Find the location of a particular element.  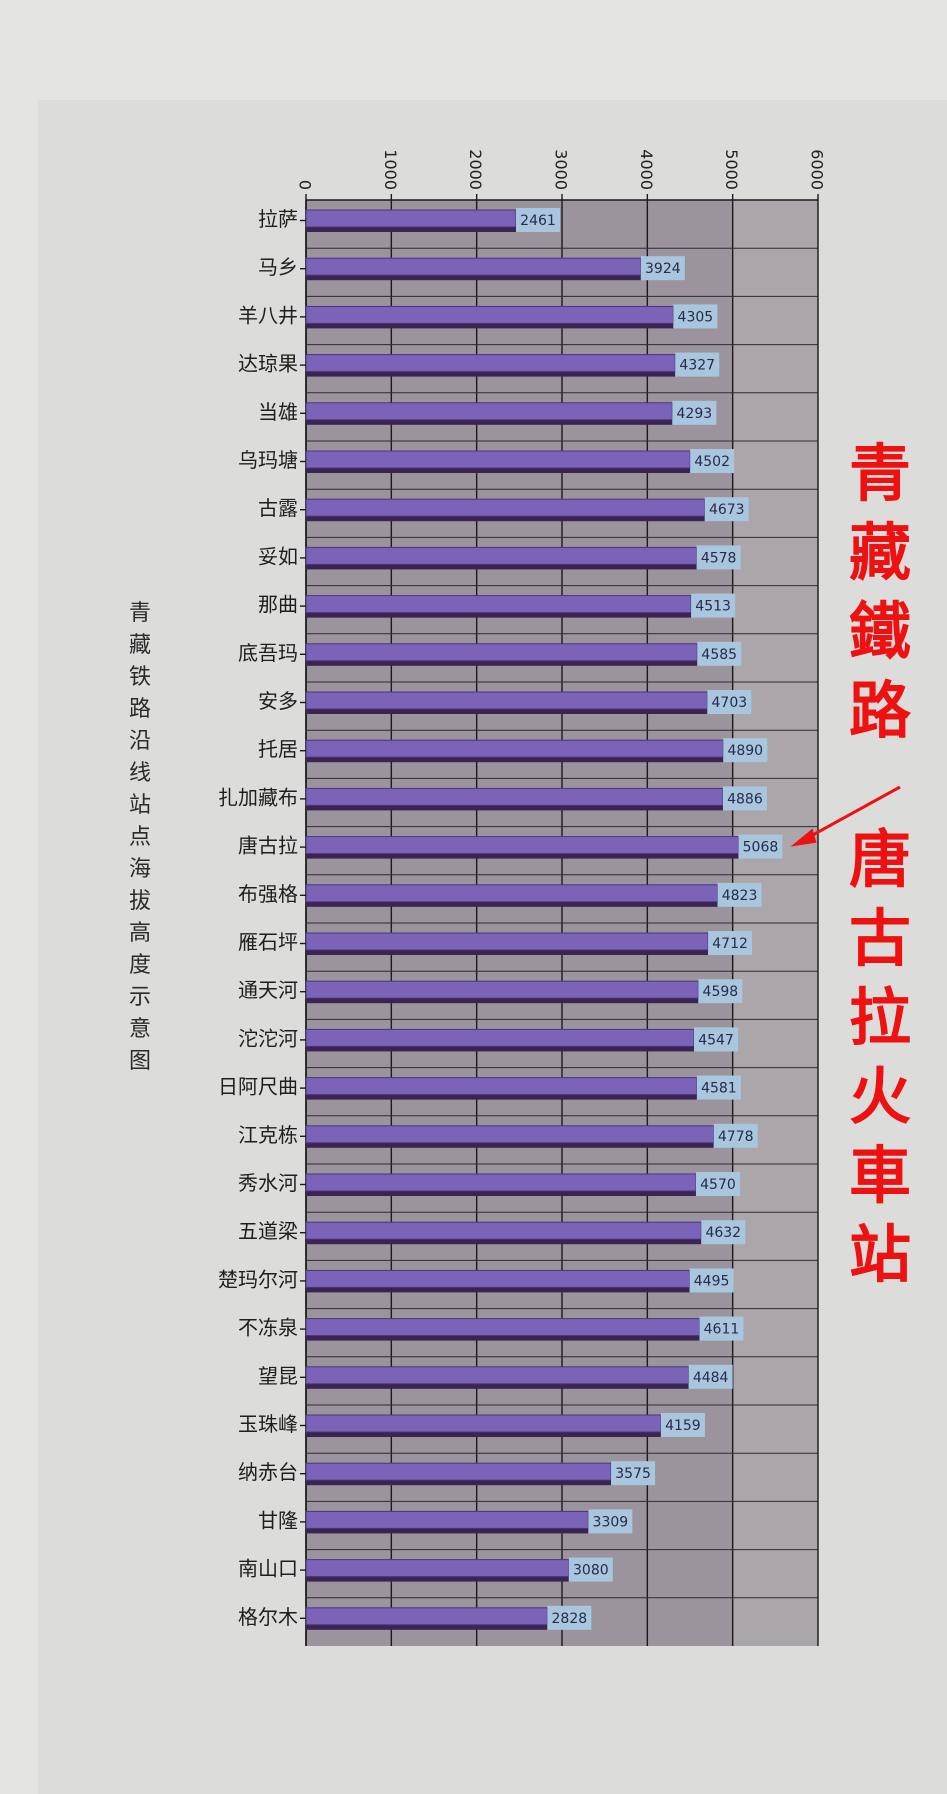

data-label: 4823 is located at coordinates (740, 896).